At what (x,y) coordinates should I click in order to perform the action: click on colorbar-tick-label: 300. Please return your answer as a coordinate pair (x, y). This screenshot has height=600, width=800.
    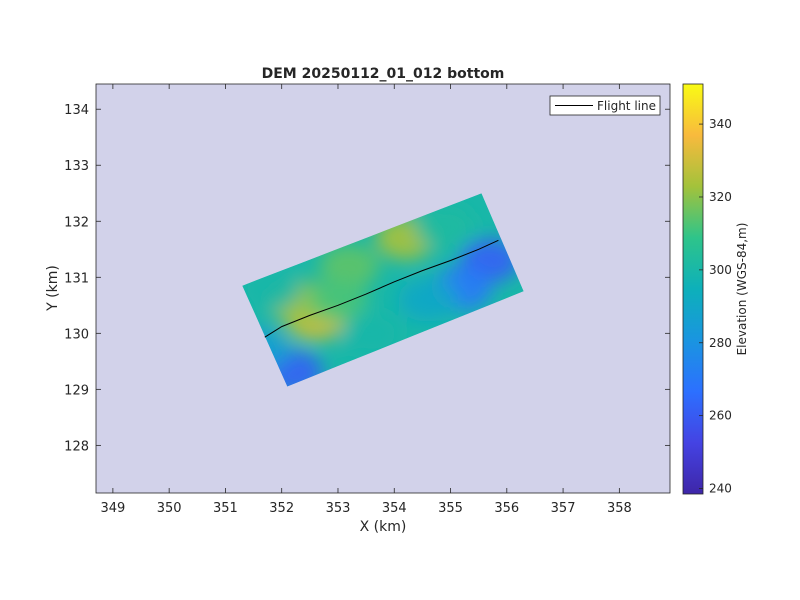
    Looking at the image, I should click on (720, 270).